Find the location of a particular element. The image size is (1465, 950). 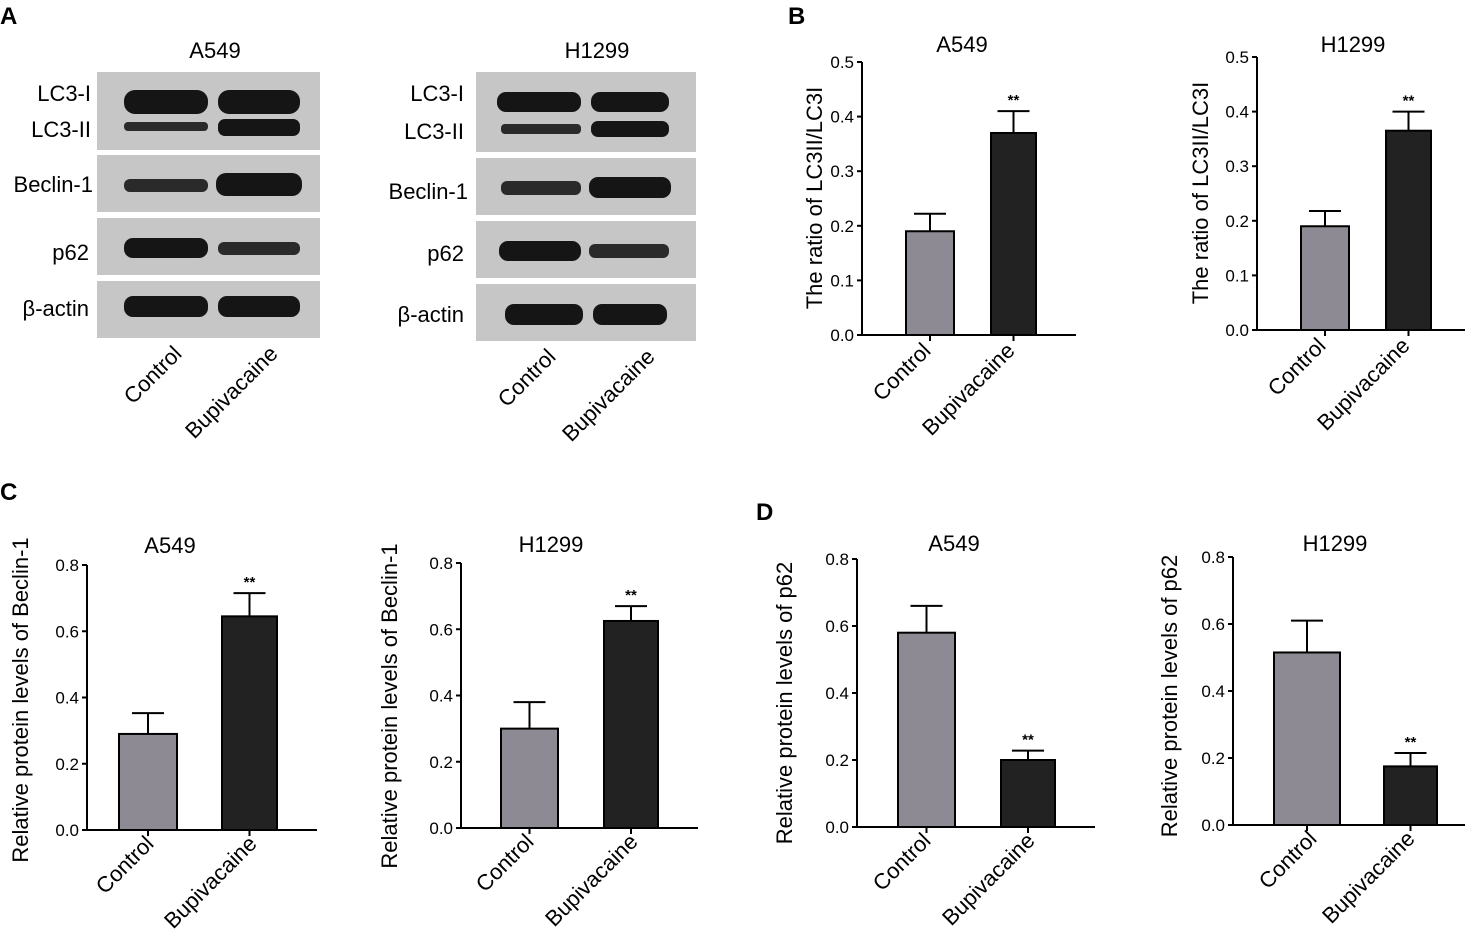

panel-letter-d: D is located at coordinates (764, 512).